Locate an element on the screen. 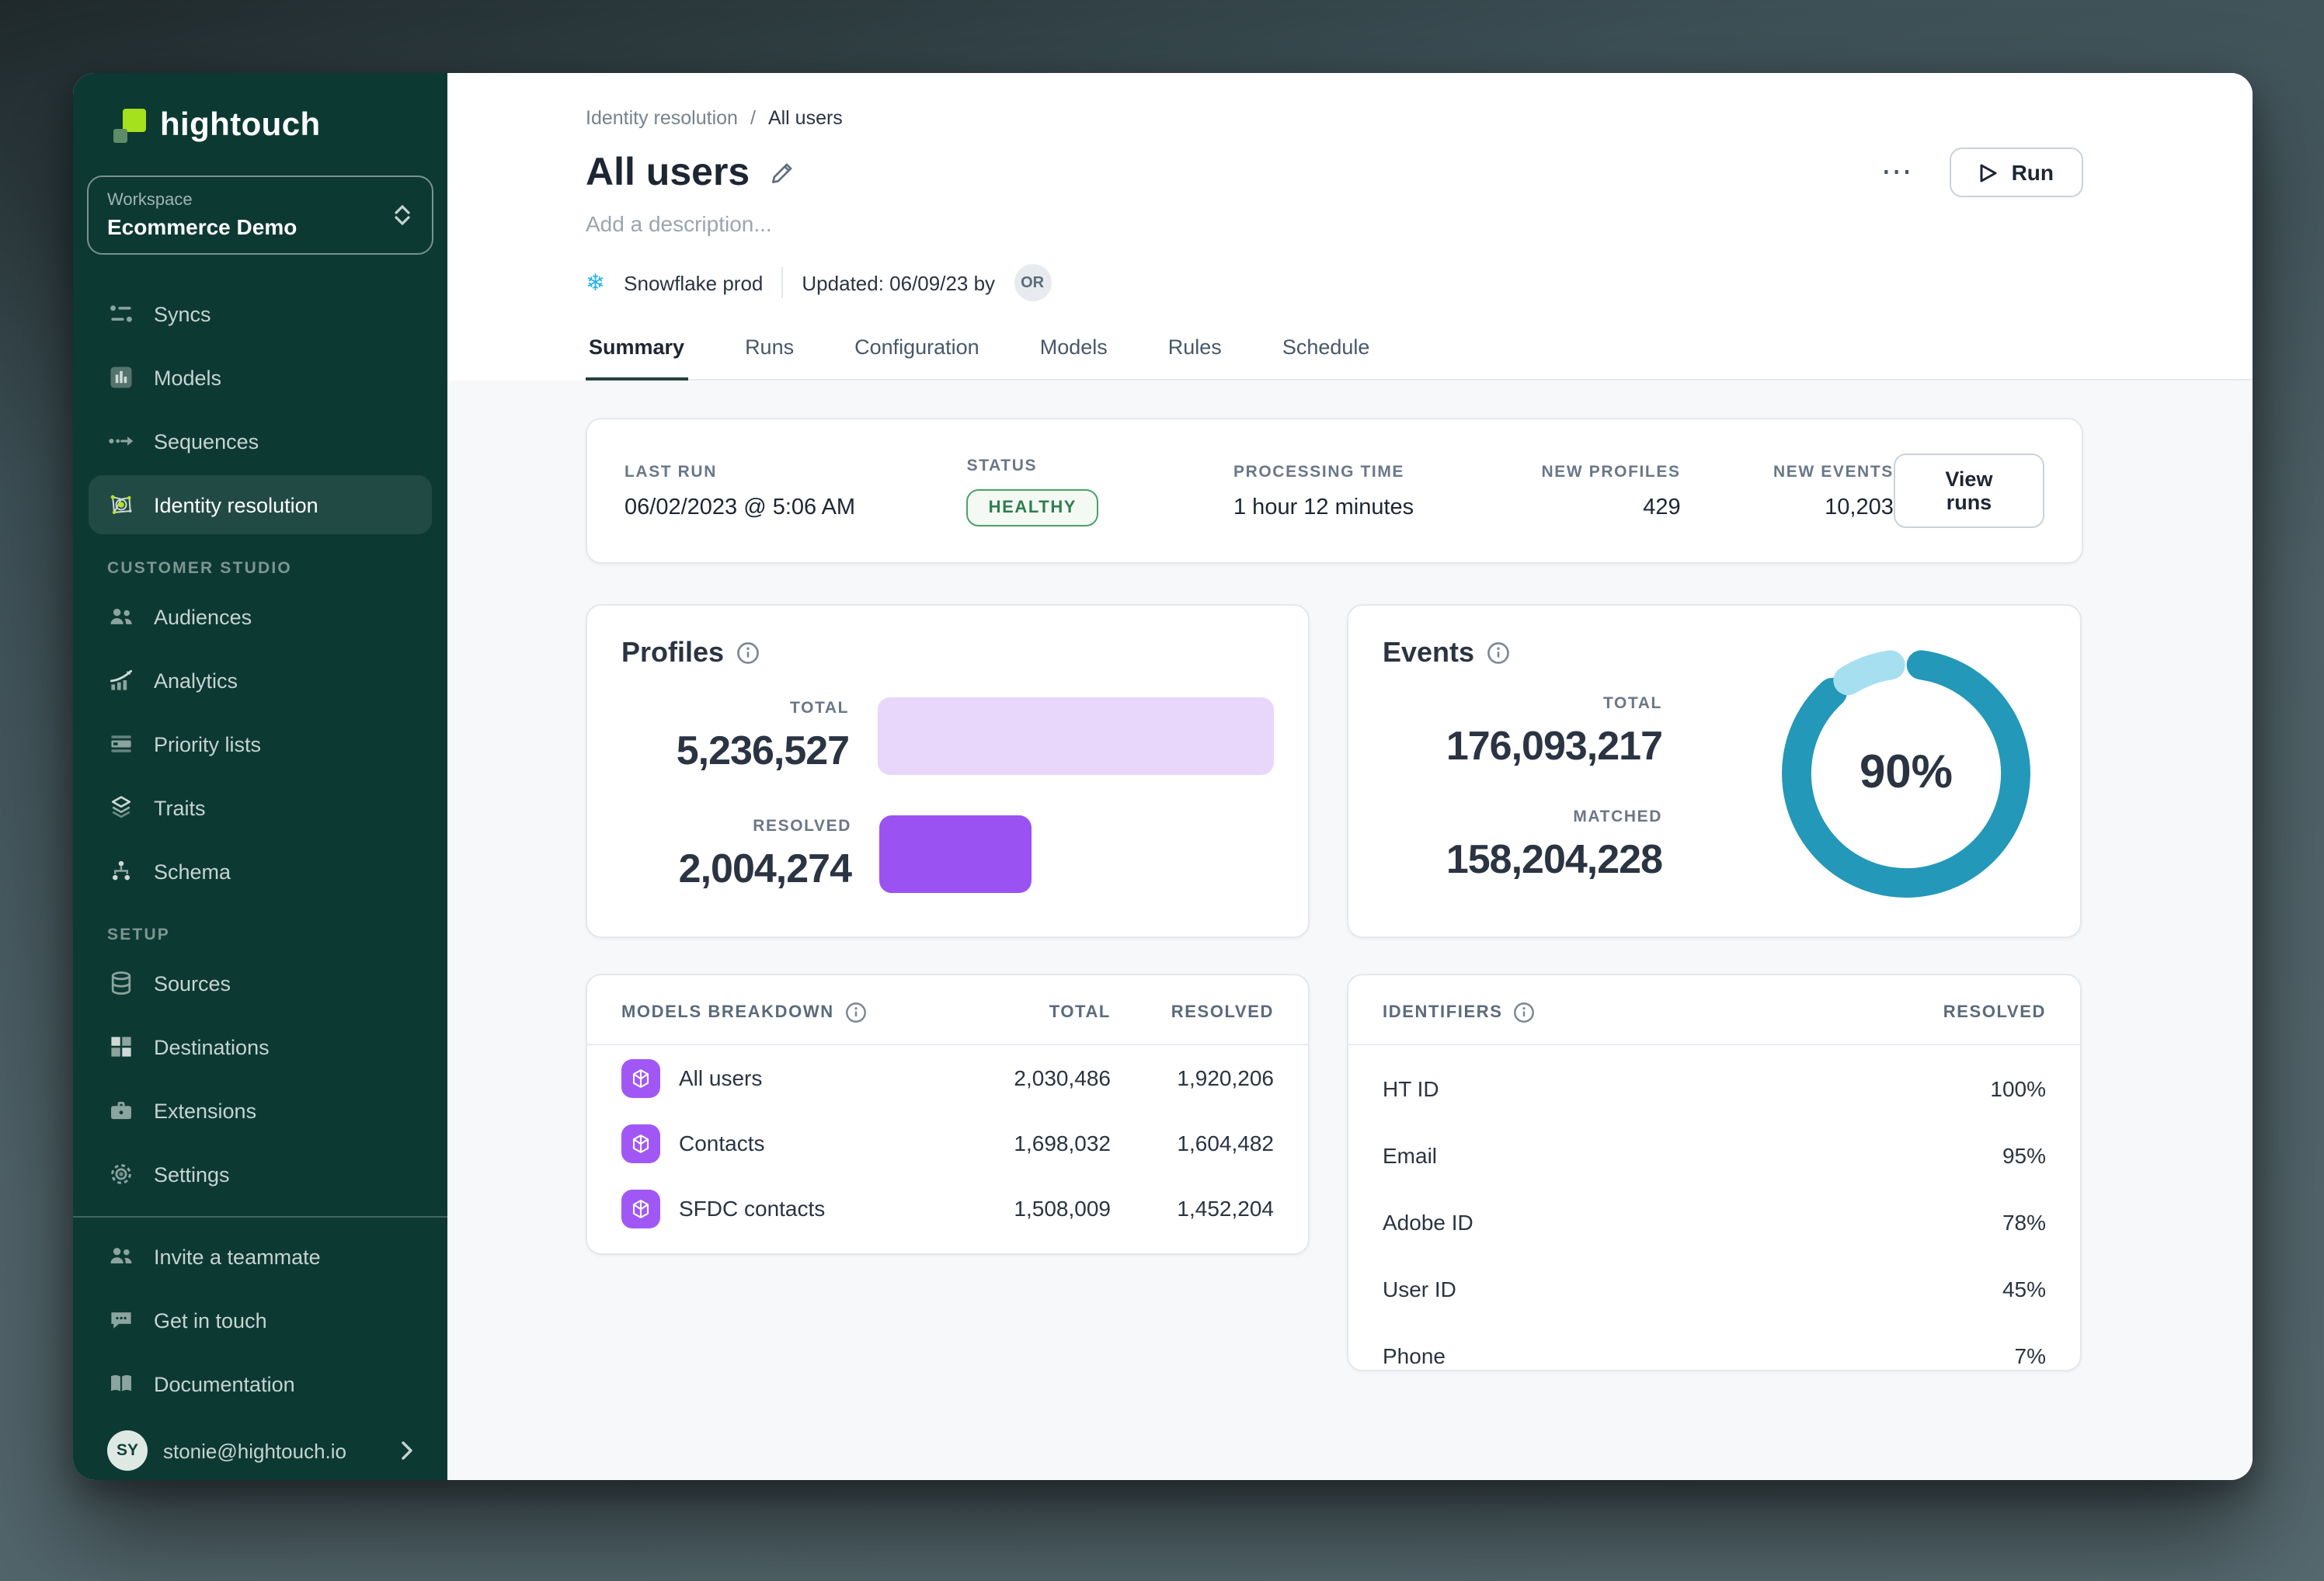 This screenshot has width=2324, height=1581. metric-value: 158,204,228 is located at coordinates (1554, 859).